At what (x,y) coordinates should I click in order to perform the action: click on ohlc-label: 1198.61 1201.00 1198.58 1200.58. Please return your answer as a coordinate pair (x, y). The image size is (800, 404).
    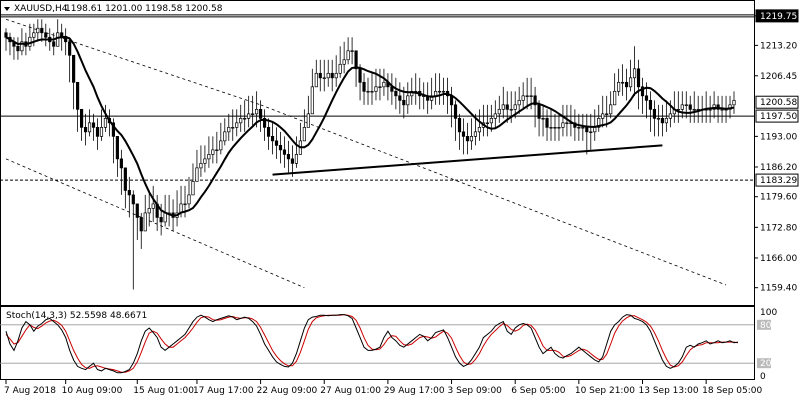
    Looking at the image, I should click on (144, 9).